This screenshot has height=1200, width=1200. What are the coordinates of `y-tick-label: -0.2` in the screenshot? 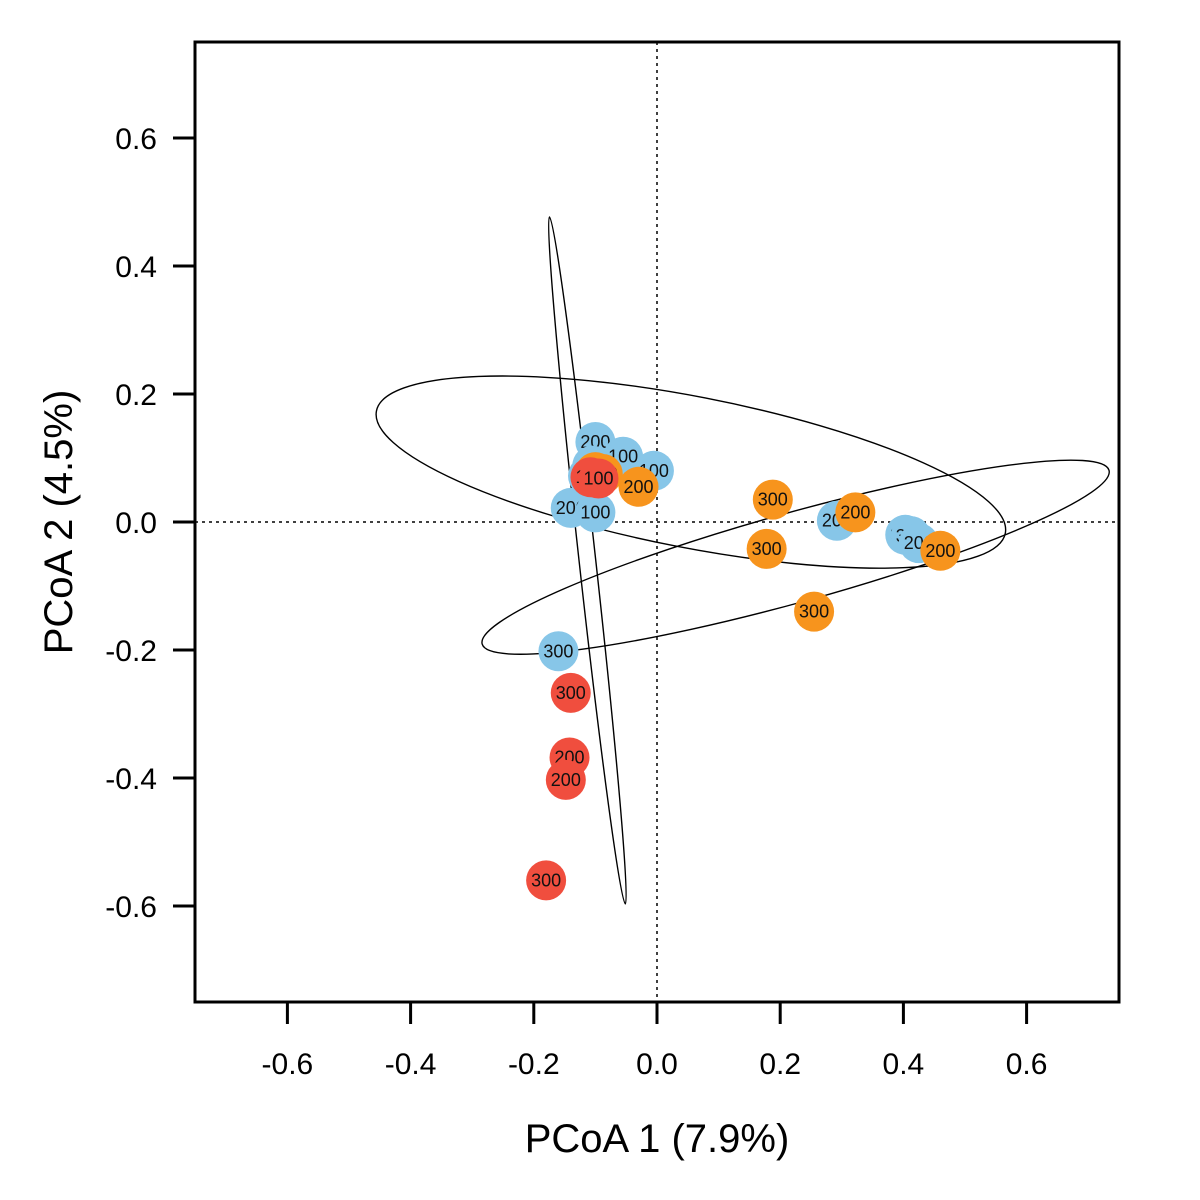 It's located at (131, 651).